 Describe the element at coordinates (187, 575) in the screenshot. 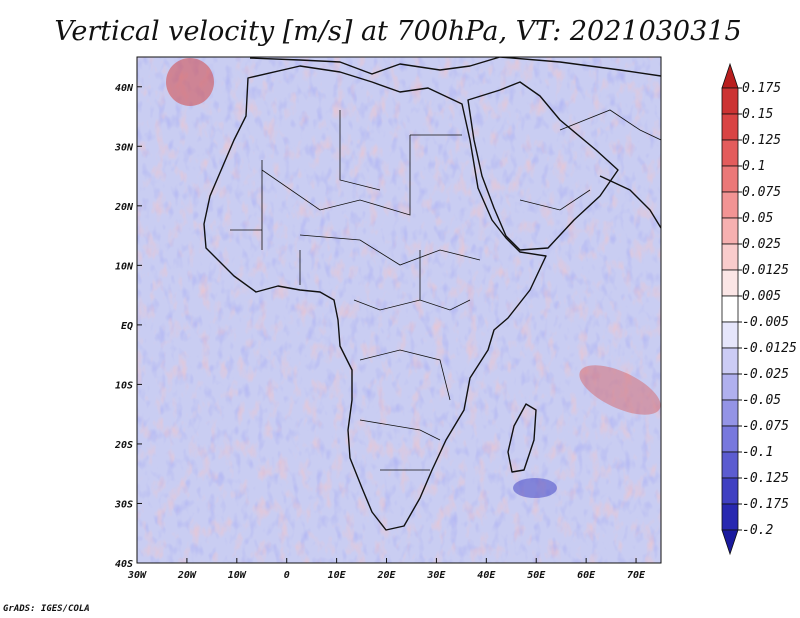

I see `lon-tick-label: 20W` at that location.